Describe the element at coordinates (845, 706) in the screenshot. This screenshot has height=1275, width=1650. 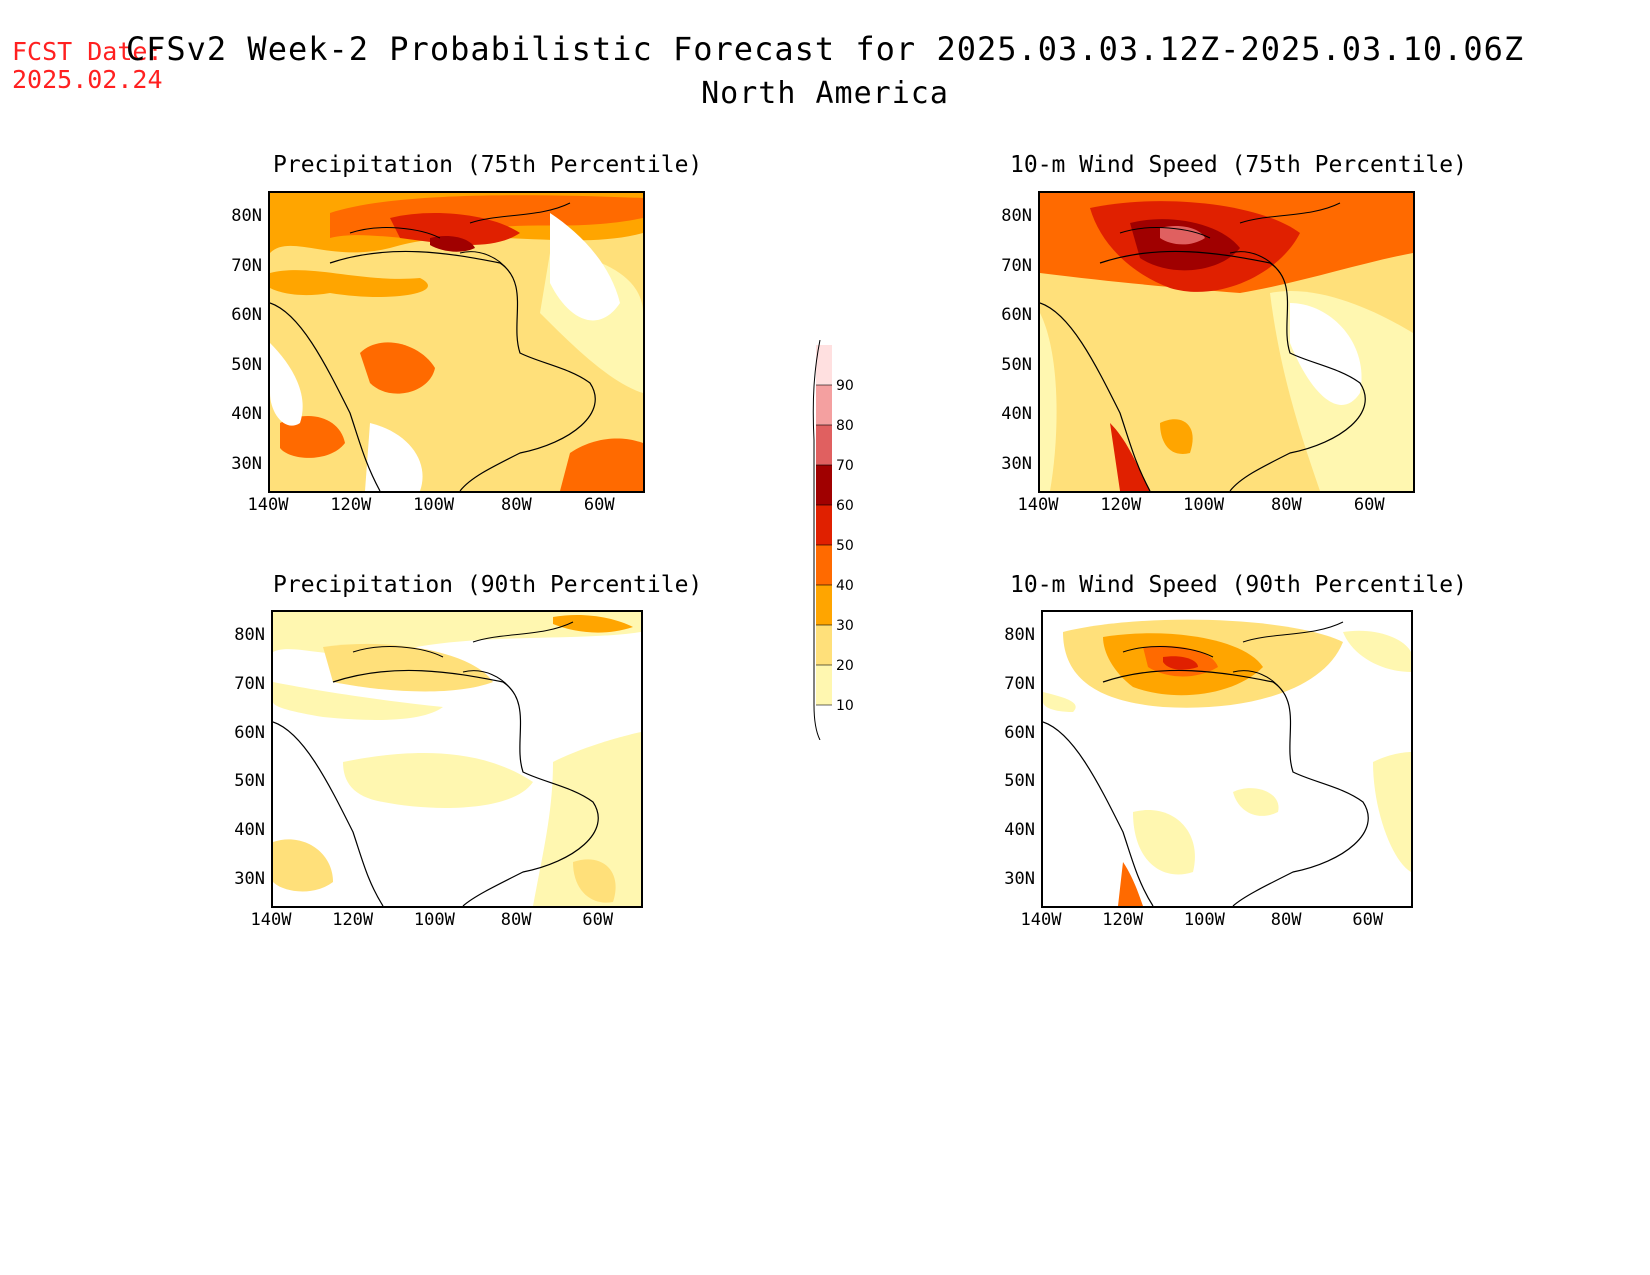
I see `colorbar-tick-label: 10` at that location.